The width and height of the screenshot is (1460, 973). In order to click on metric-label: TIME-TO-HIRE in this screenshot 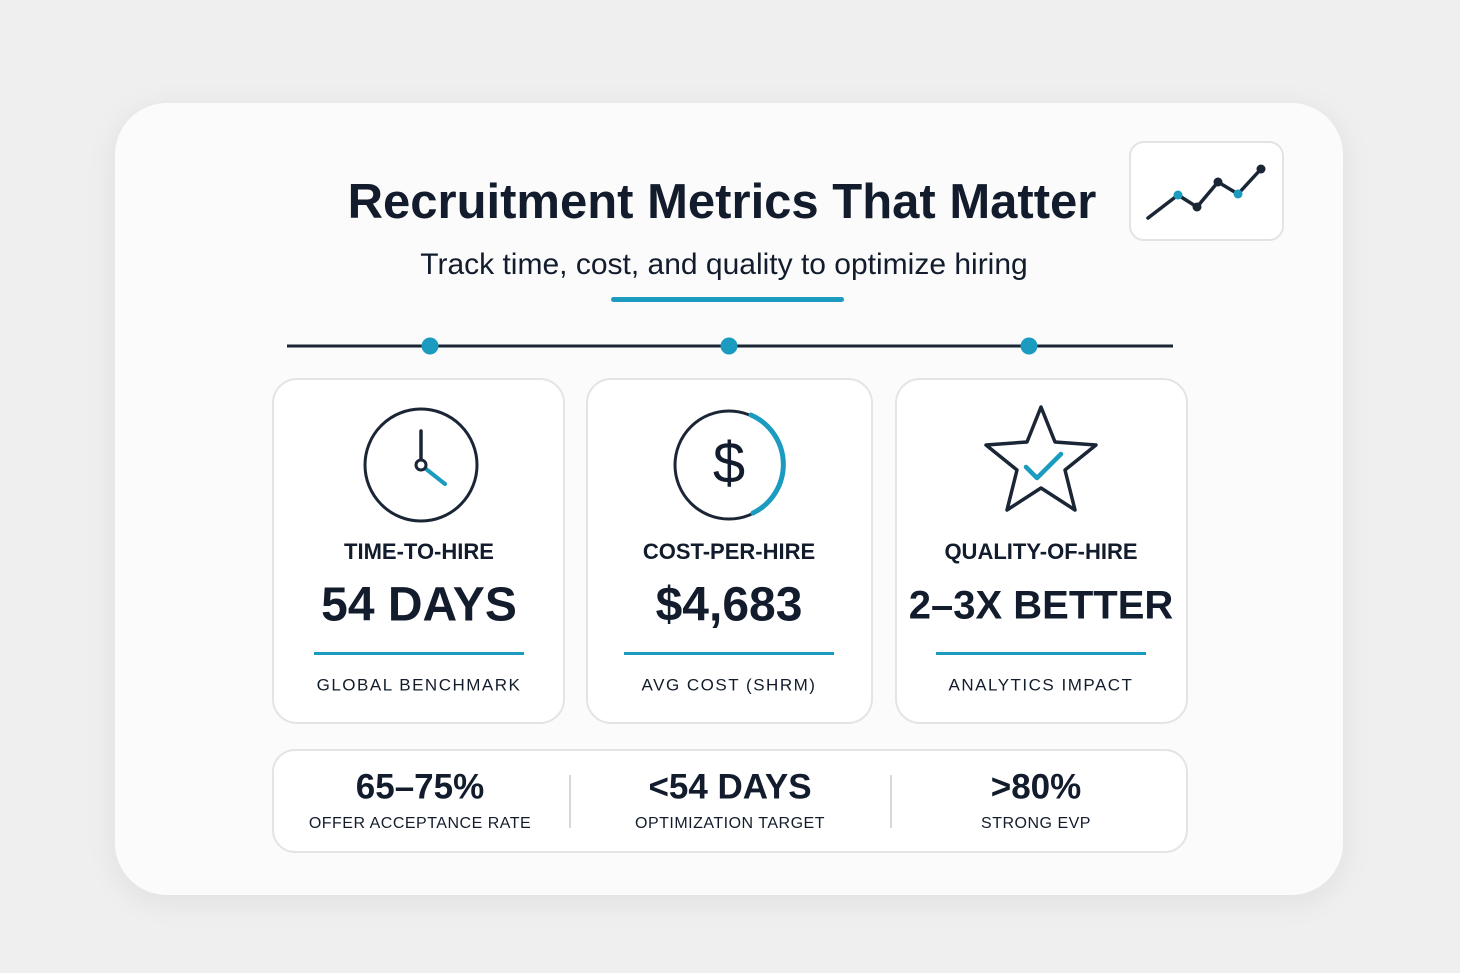, I will do `click(419, 551)`.